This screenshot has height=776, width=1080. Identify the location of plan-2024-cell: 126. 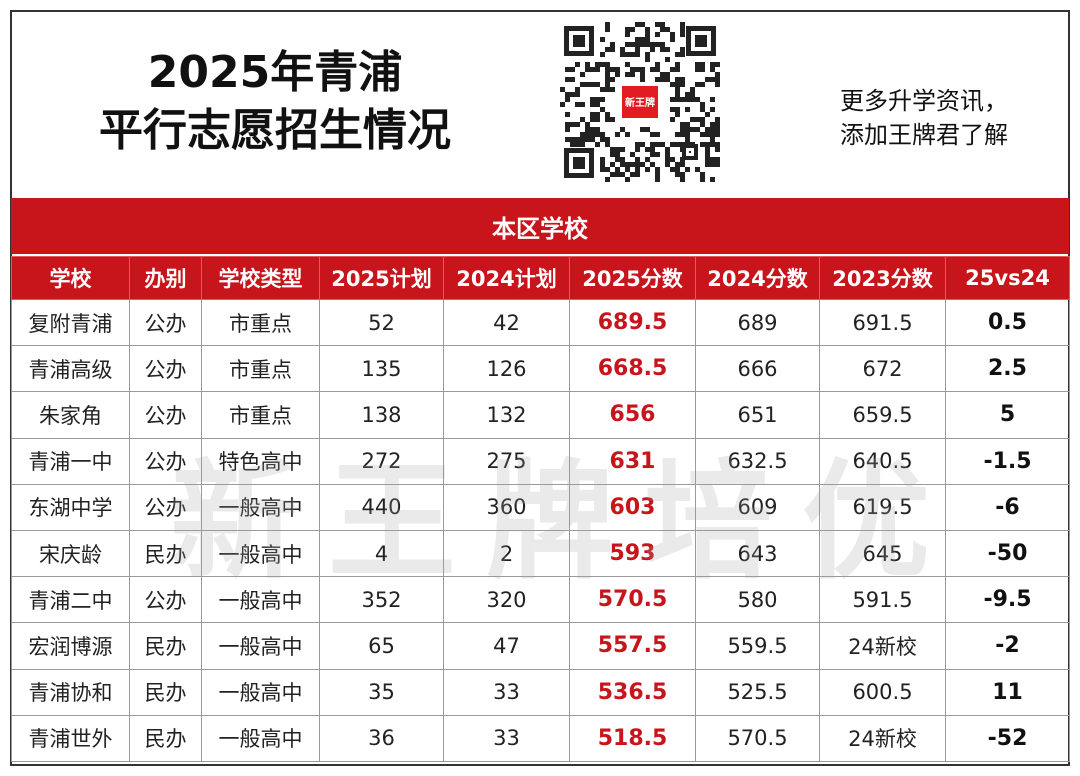
(506, 369).